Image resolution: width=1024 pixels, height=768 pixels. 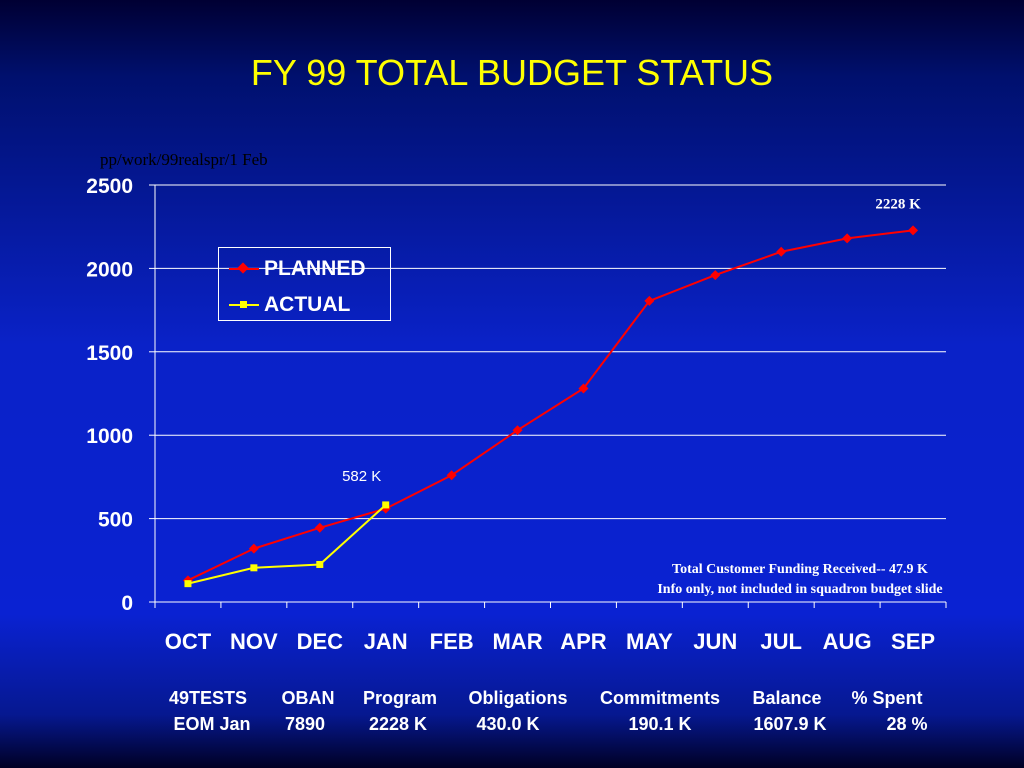 What do you see at coordinates (320, 641) in the screenshot?
I see `x-tick-label: DEC` at bounding box center [320, 641].